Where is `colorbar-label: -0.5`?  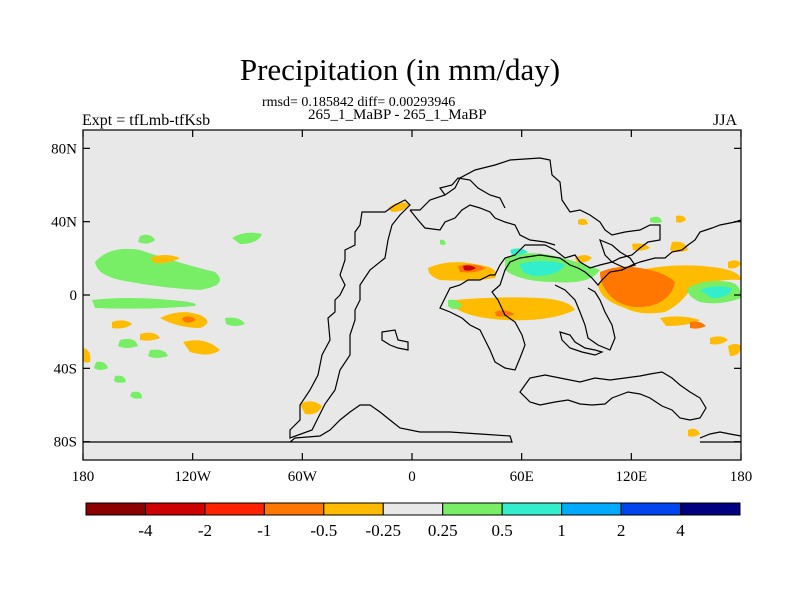 colorbar-label: -0.5 is located at coordinates (323, 530).